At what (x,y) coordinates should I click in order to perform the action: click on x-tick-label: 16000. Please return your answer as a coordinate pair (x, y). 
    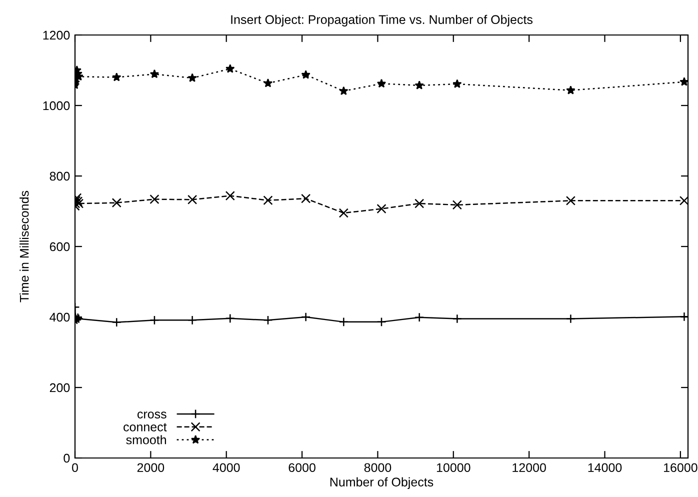
    Looking at the image, I should click on (681, 467).